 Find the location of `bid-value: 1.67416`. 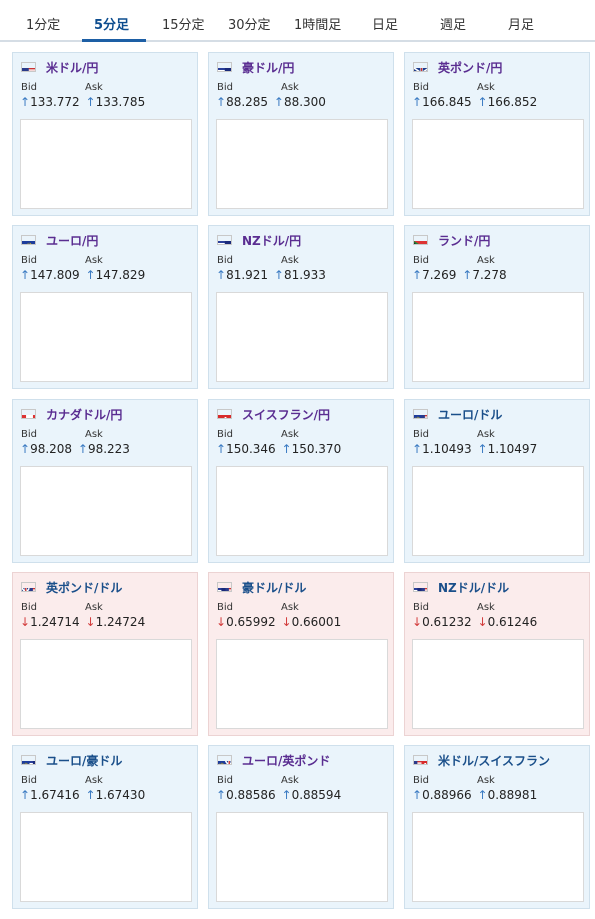

bid-value: 1.67416 is located at coordinates (55, 795).